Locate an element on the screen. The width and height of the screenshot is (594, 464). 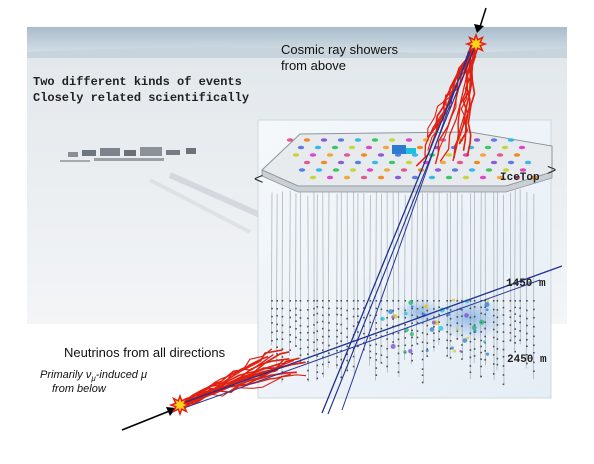
depth-label-top: 1450 m is located at coordinates (526, 284).